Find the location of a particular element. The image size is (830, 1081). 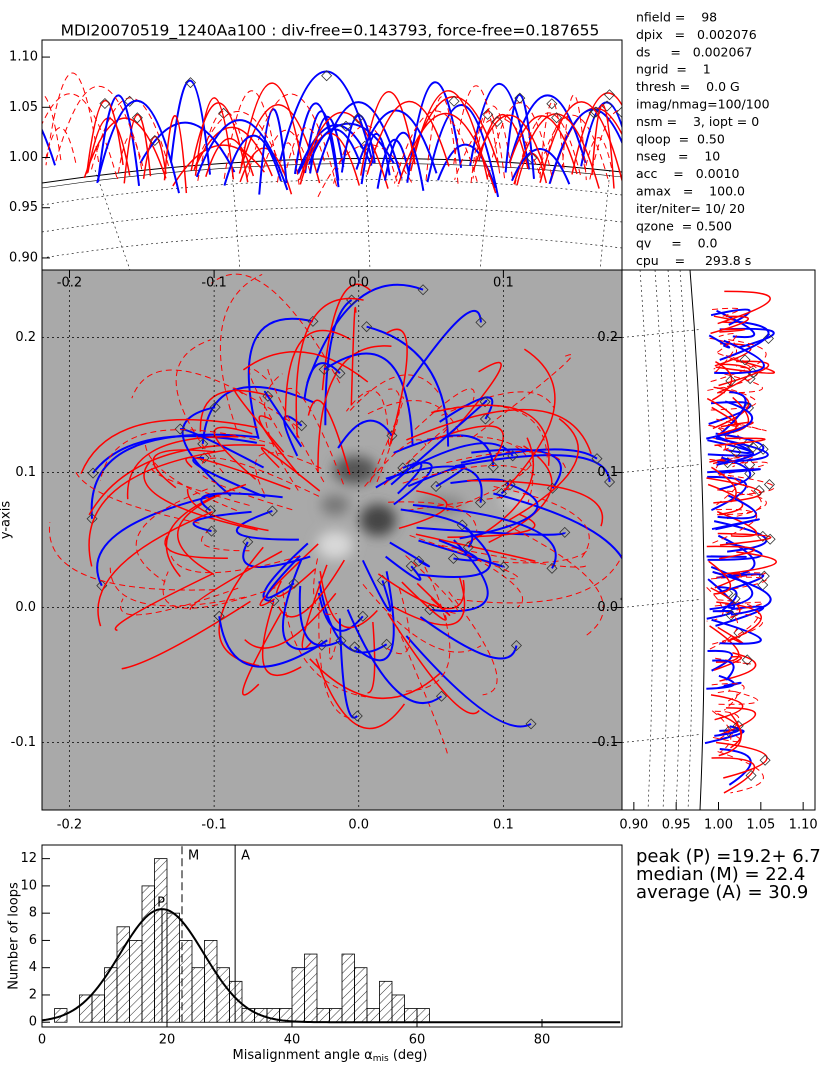

parameter: cpu = 293.8 s is located at coordinates (693, 260).